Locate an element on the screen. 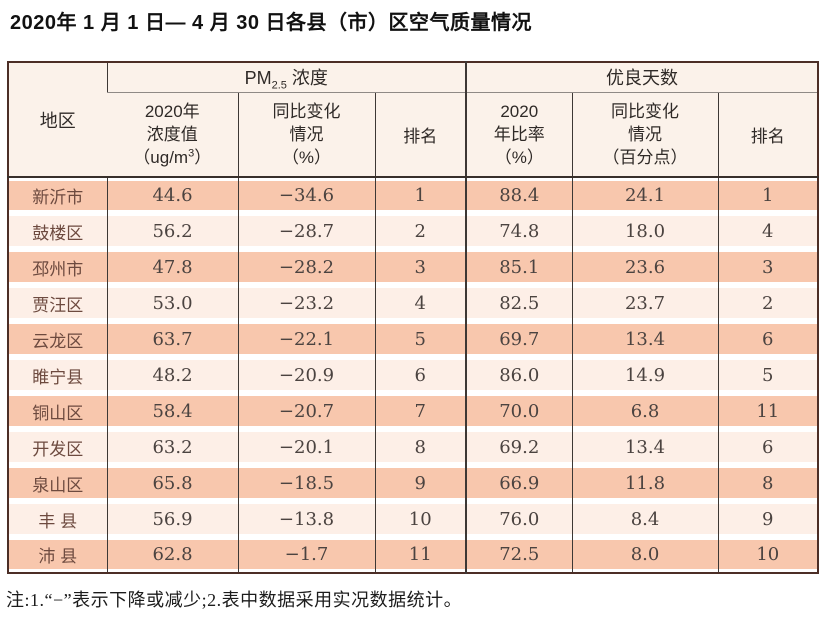 The image size is (825, 620). cell-good-rate: 86.0 is located at coordinates (519, 375).